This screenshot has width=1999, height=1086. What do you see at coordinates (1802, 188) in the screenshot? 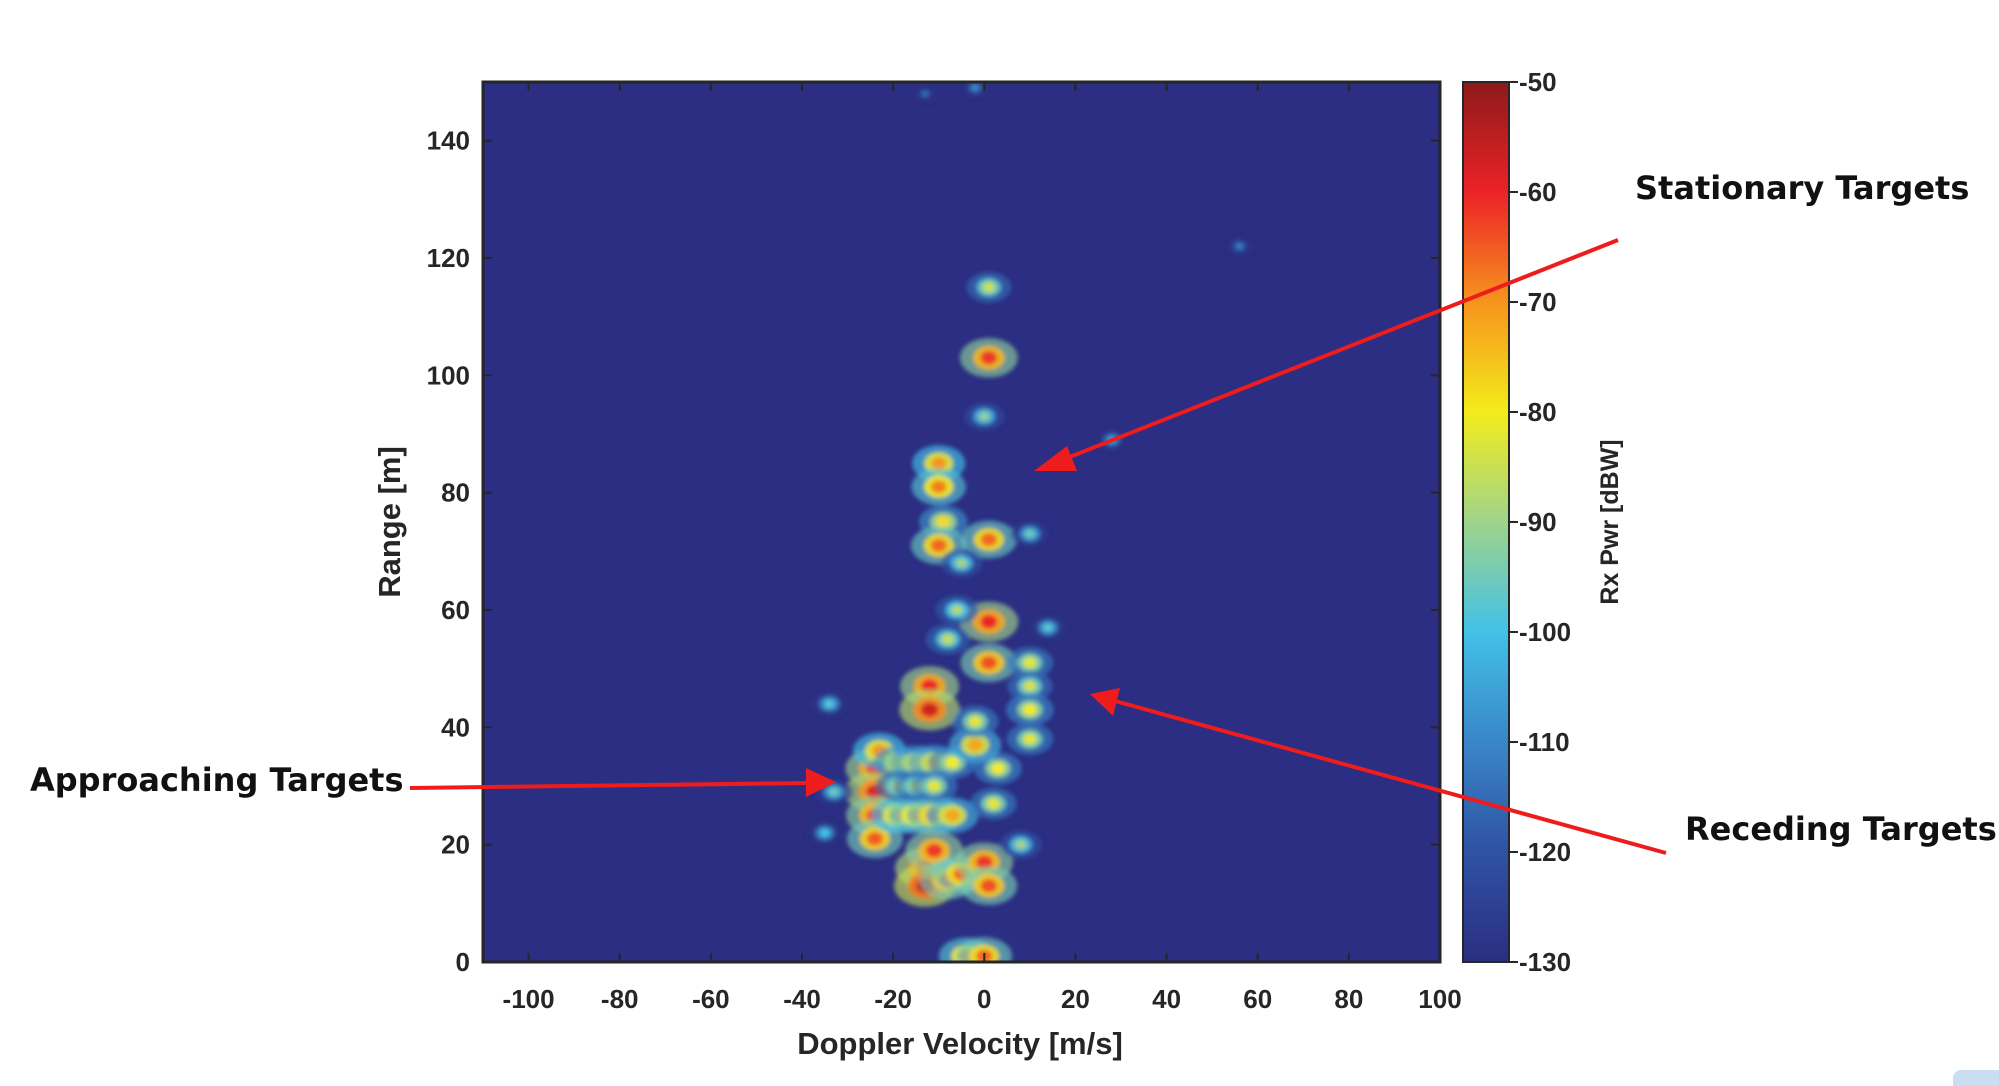
I see `annotation-stationary-text: Stationary Targets` at bounding box center [1802, 188].